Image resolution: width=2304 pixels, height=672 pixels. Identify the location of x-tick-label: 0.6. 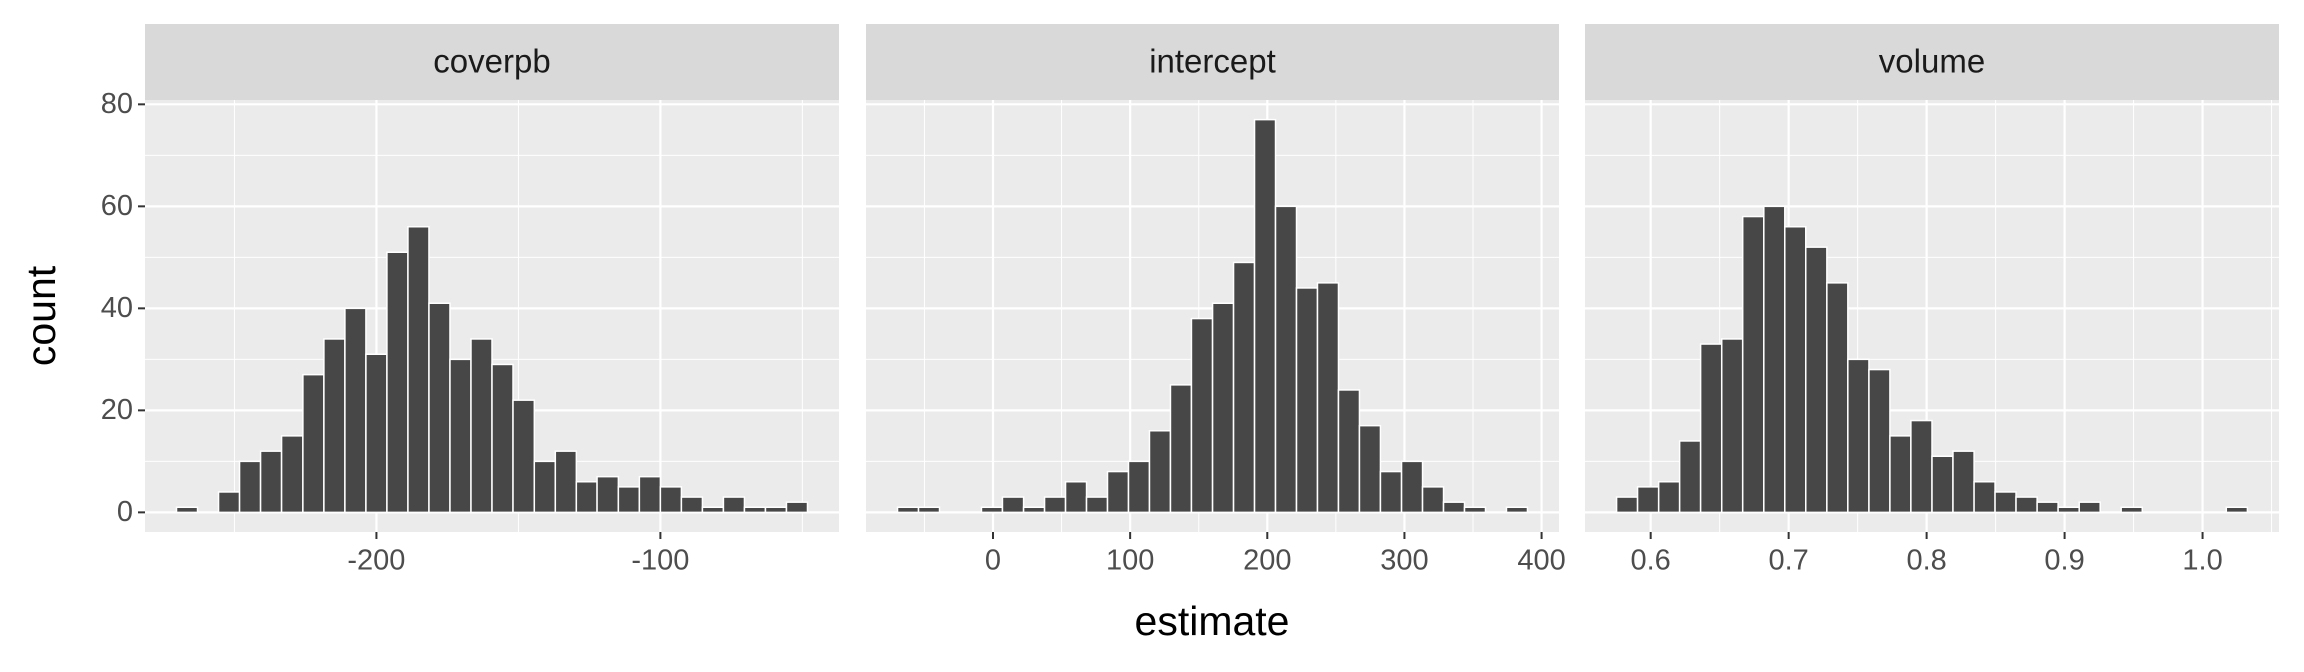
(1651, 561).